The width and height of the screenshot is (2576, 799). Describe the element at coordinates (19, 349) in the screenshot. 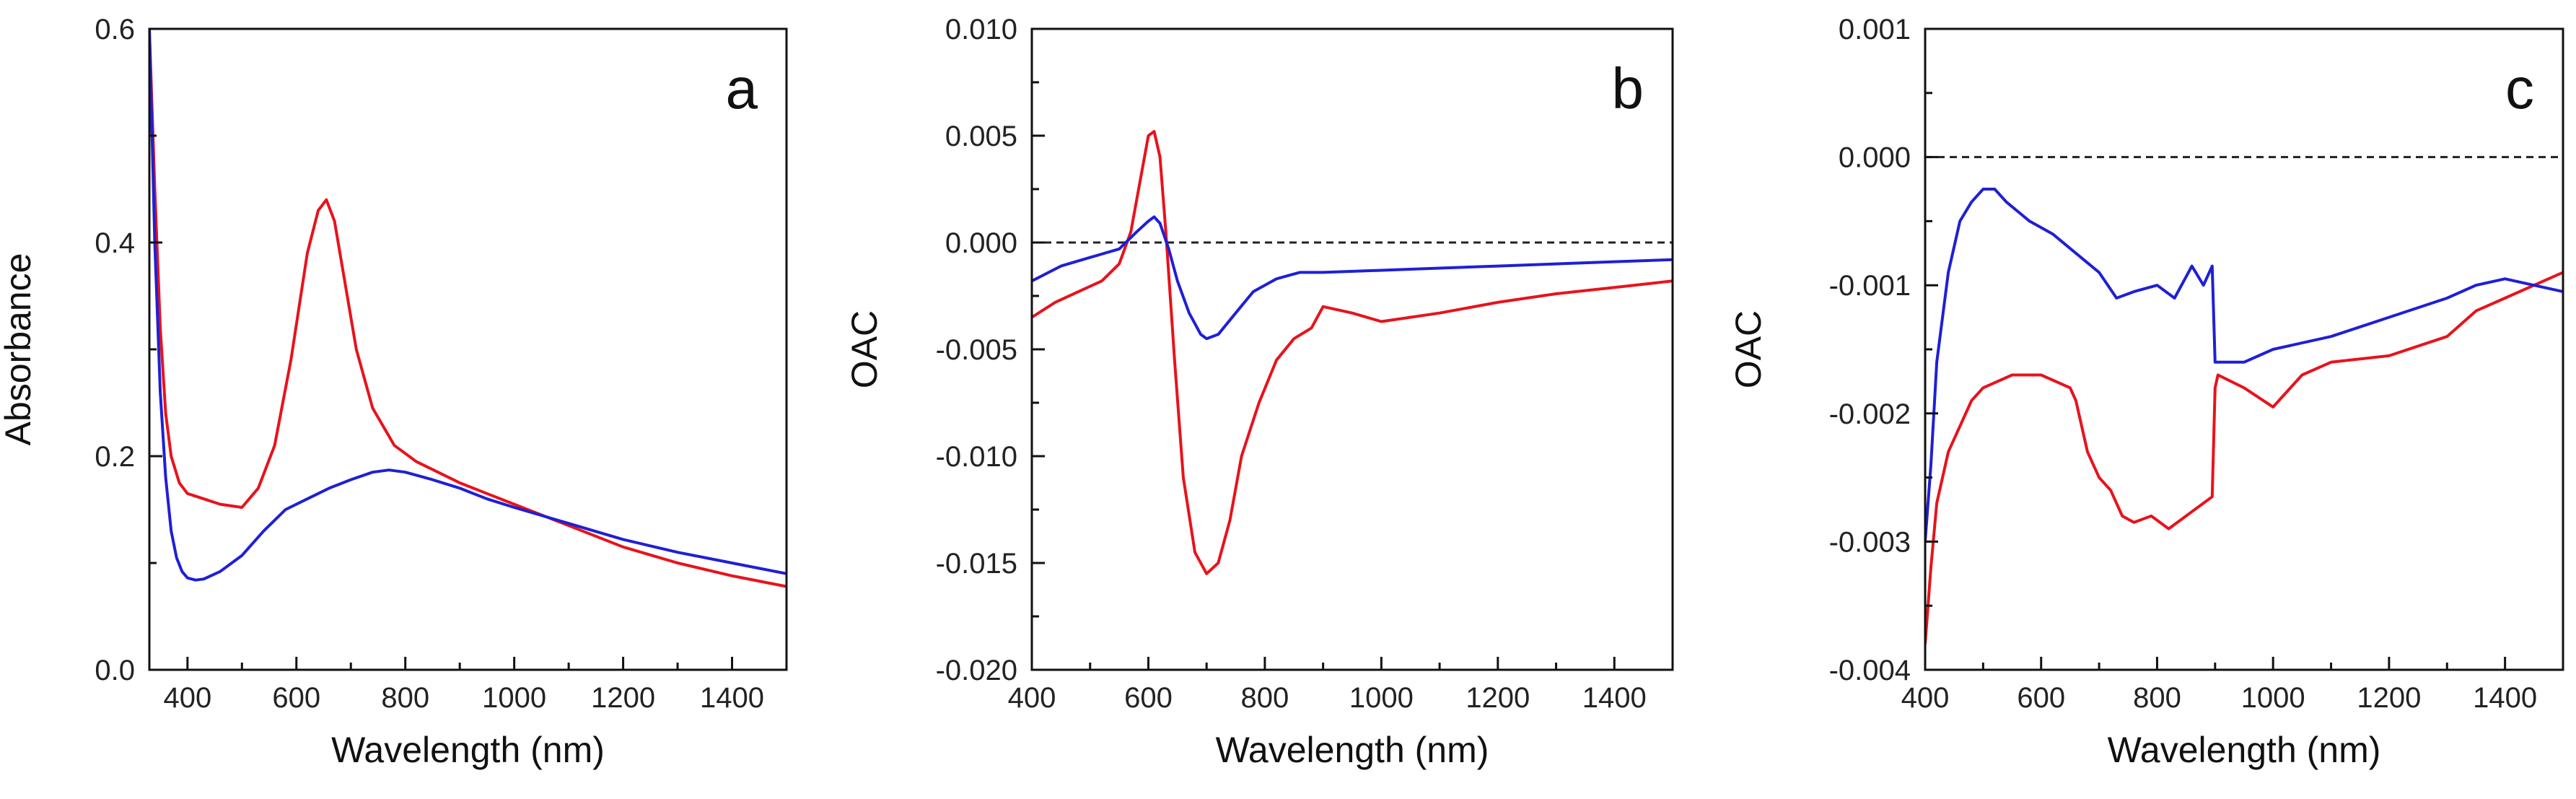

I see `y-axis-label: Absorbance` at that location.